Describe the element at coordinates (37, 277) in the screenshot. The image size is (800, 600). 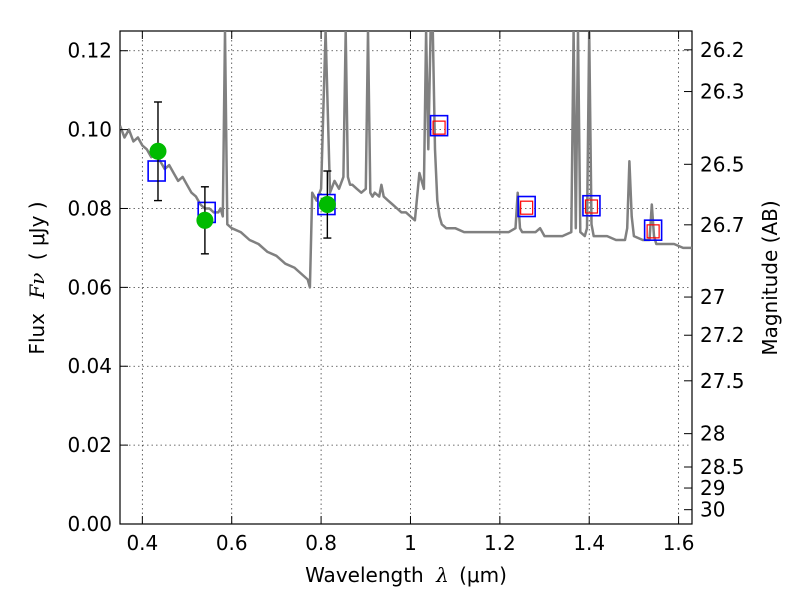
I see `y-axis-label: Flux Fν ( μJy )` at that location.